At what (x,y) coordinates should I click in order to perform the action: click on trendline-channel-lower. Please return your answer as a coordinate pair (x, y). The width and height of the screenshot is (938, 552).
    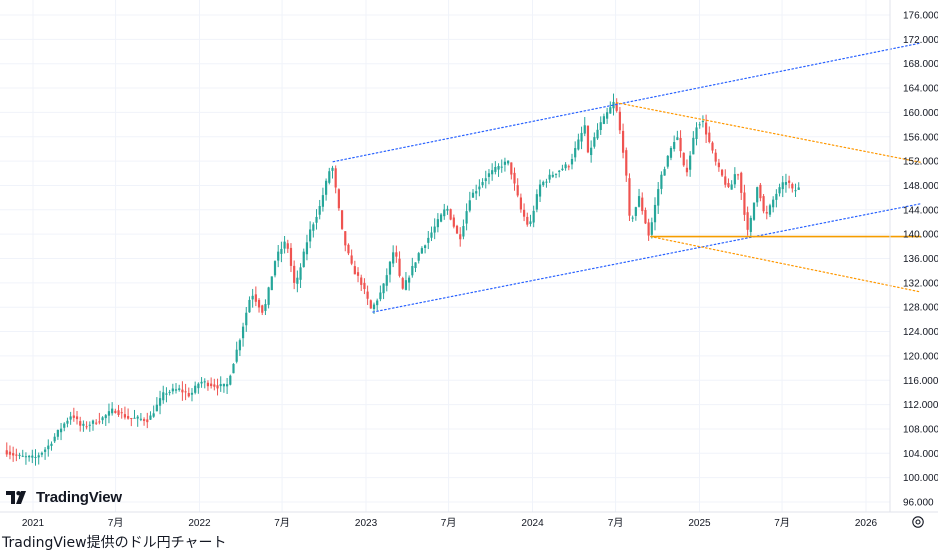
    Looking at the image, I should click on (647, 258).